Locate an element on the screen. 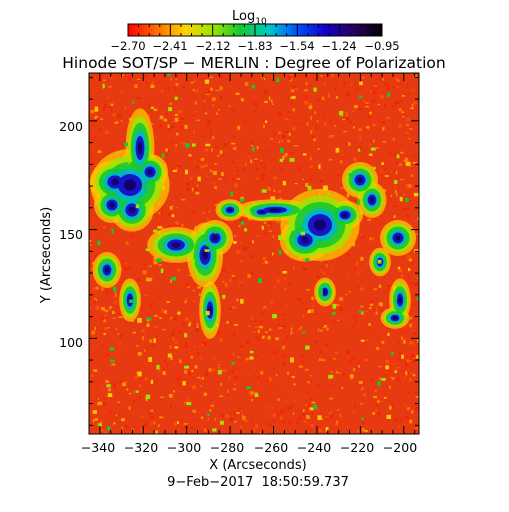 This screenshot has width=509, height=512. colorbar-label: Log10 is located at coordinates (249, 18).